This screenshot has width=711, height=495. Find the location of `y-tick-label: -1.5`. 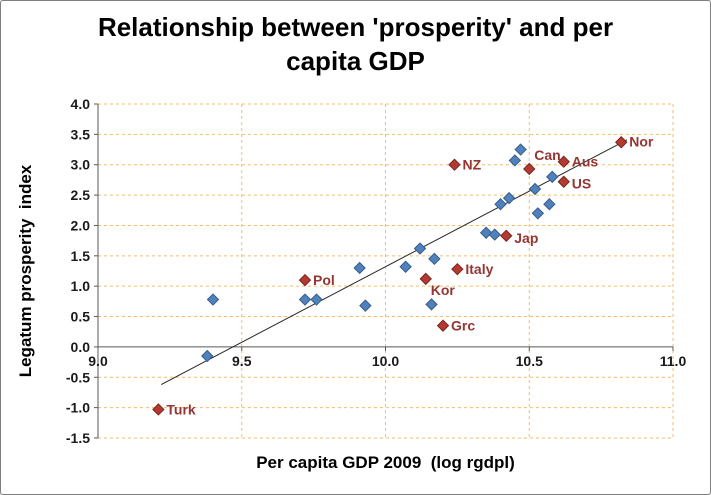

y-tick-label: -1.5 is located at coordinates (78, 438).